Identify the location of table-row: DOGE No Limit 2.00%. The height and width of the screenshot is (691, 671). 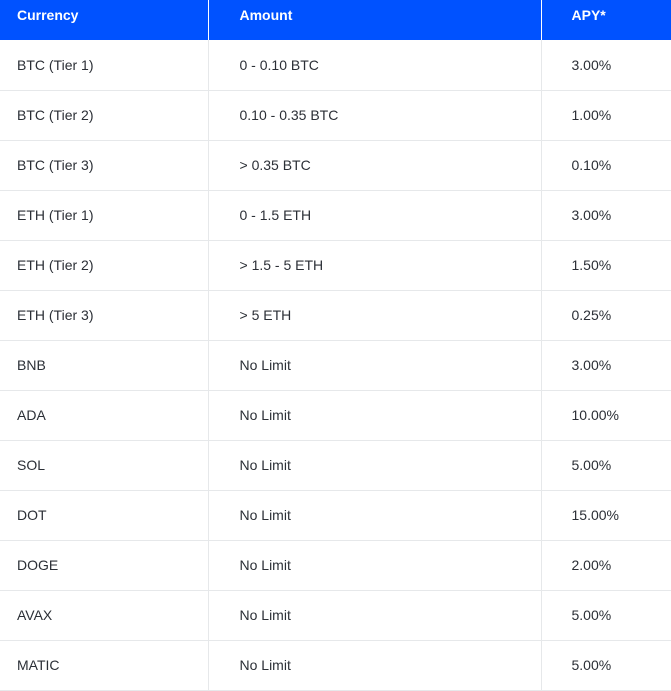
(335, 565).